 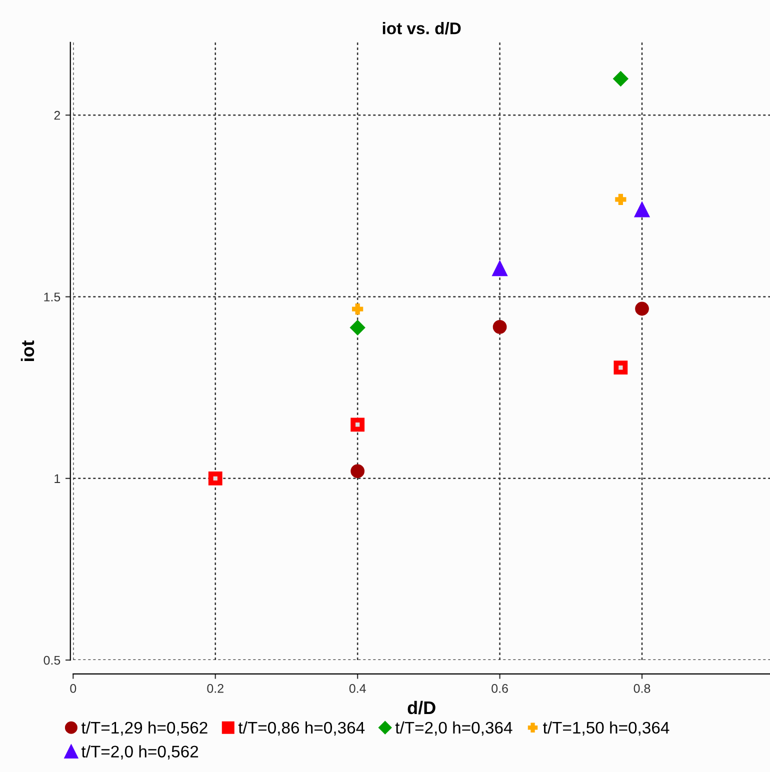 I want to click on x-tick-label: 0.8, so click(x=642, y=688).